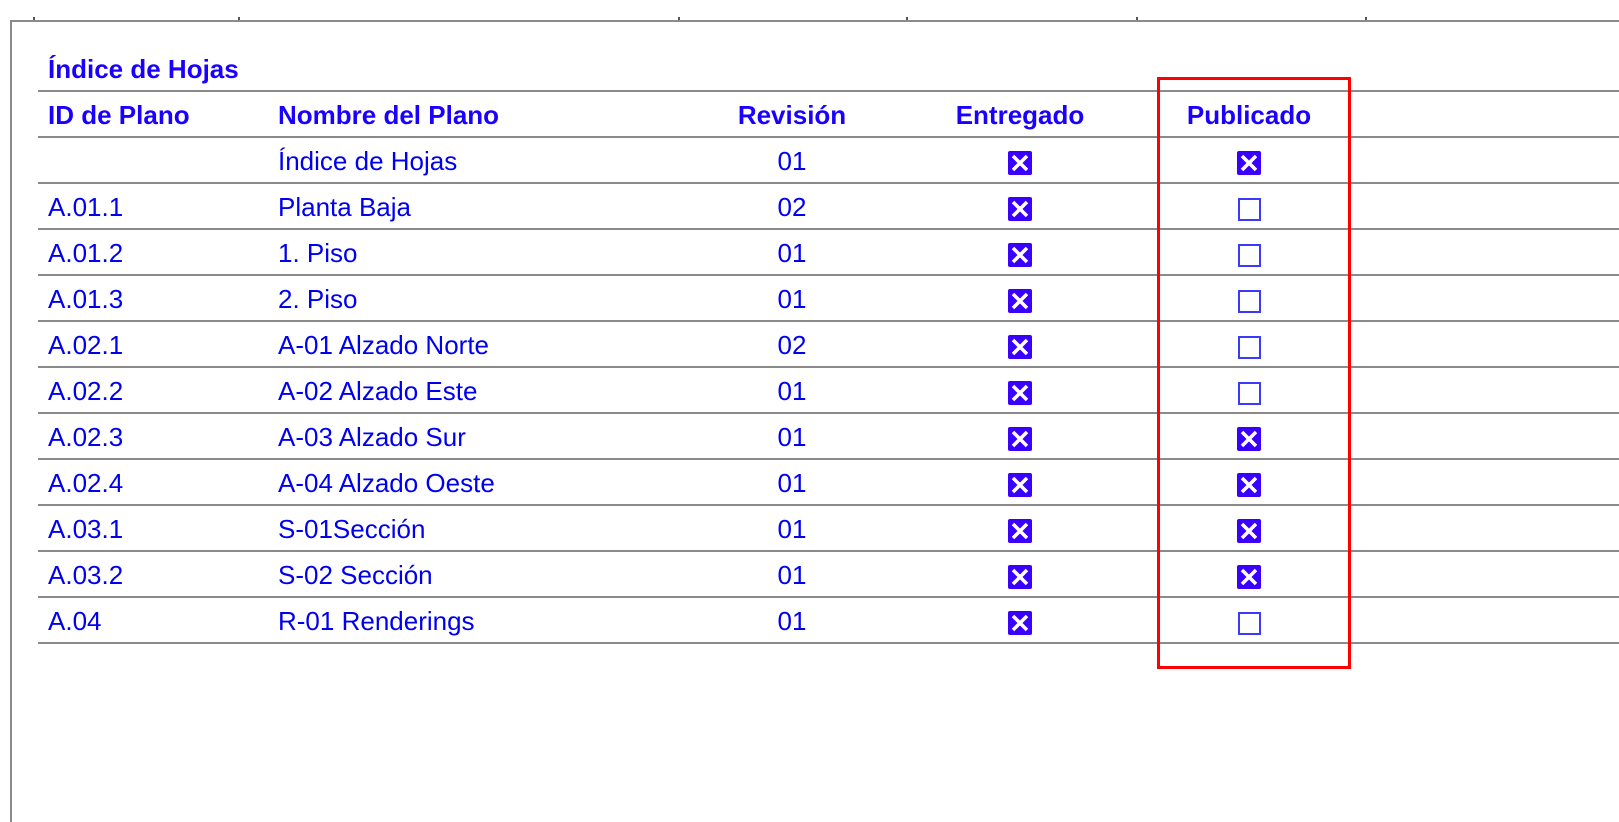  I want to click on sheet-name: S-01Sección, so click(352, 529).